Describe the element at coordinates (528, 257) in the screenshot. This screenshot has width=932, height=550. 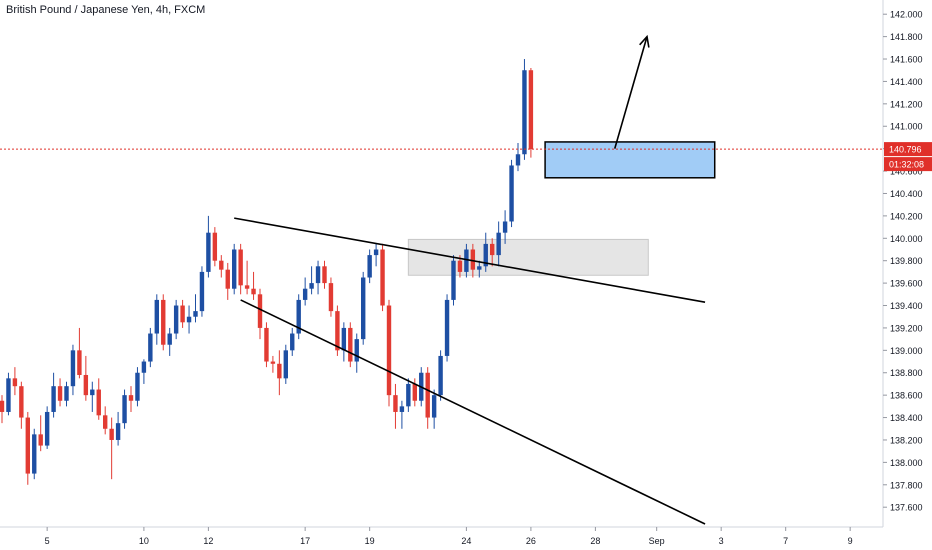
I see `resistance-turned-support` at that location.